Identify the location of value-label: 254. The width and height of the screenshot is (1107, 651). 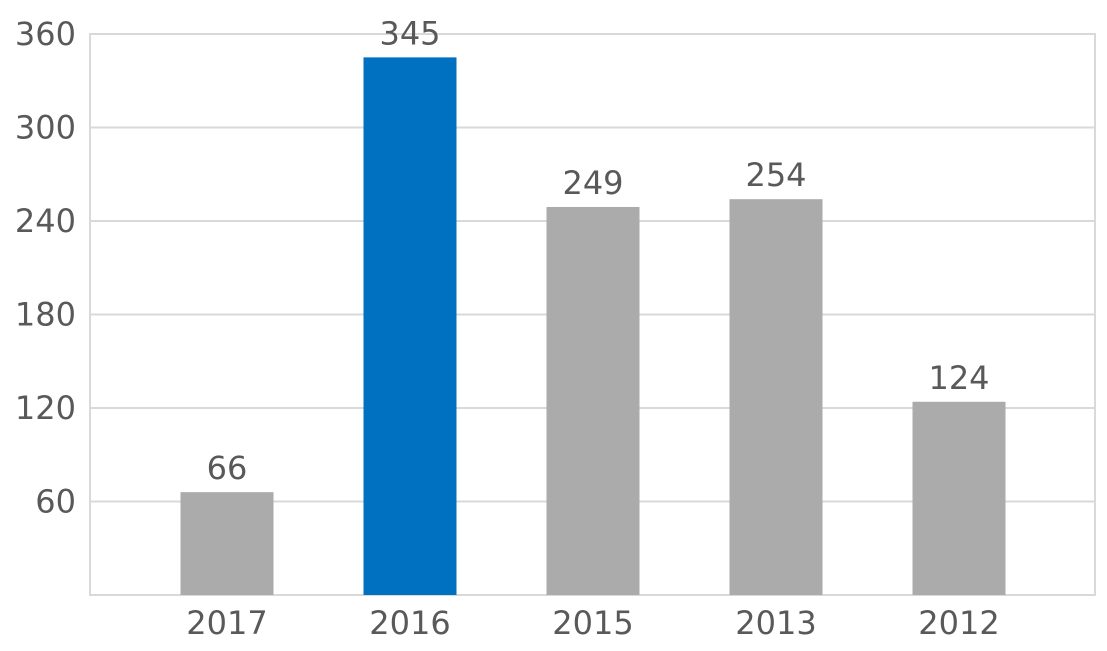
(775, 175).